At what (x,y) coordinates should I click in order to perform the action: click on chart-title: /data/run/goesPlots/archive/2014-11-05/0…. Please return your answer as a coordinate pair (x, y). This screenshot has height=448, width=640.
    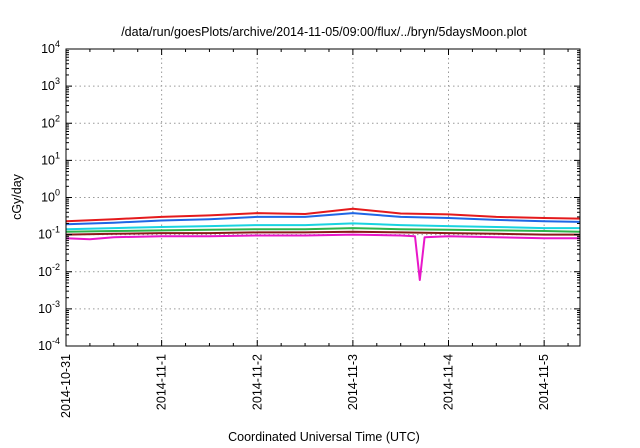
    Looking at the image, I should click on (324, 32).